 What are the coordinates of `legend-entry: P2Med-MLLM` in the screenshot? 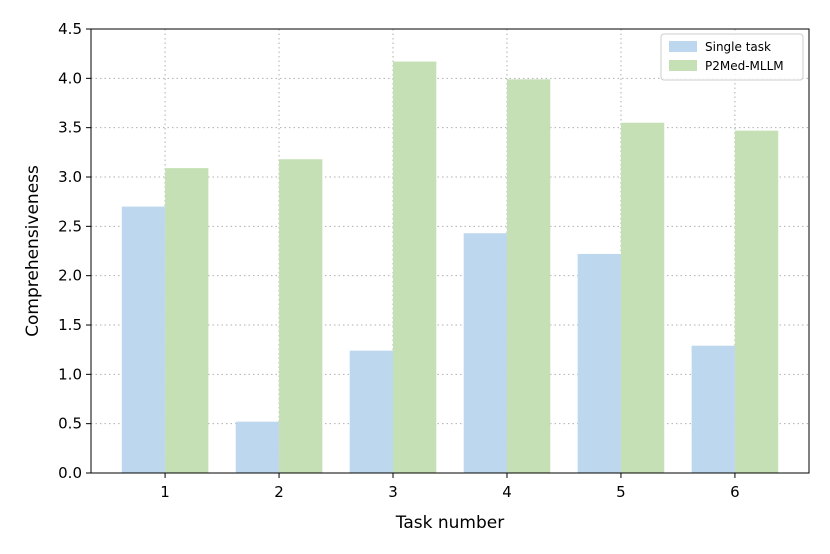 It's located at (744, 66).